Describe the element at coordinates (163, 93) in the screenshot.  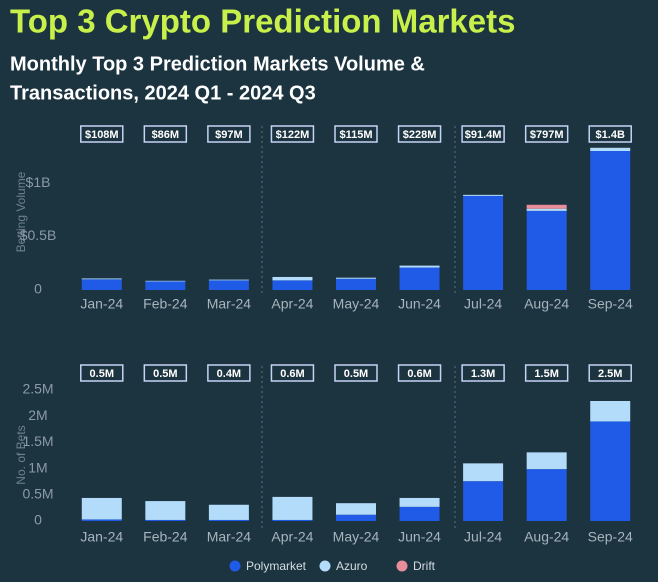
I see `subtitle: Transactions, 2024 Q1 - 2024 Q3` at that location.